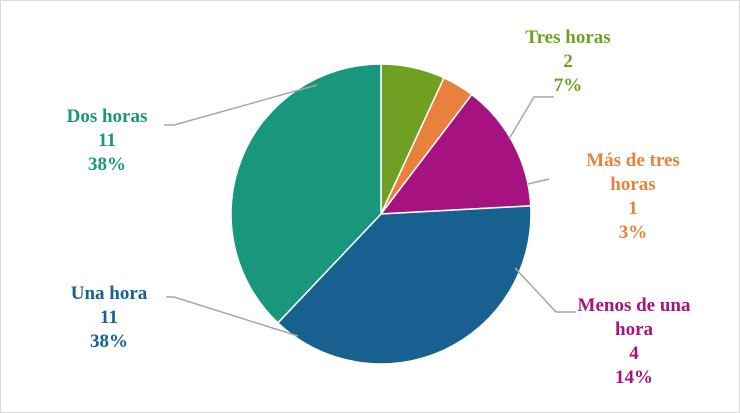 Image resolution: width=740 pixels, height=413 pixels. I want to click on data-label-menos-de-una-hora: Menos de una hora 4 14%, so click(634, 341).